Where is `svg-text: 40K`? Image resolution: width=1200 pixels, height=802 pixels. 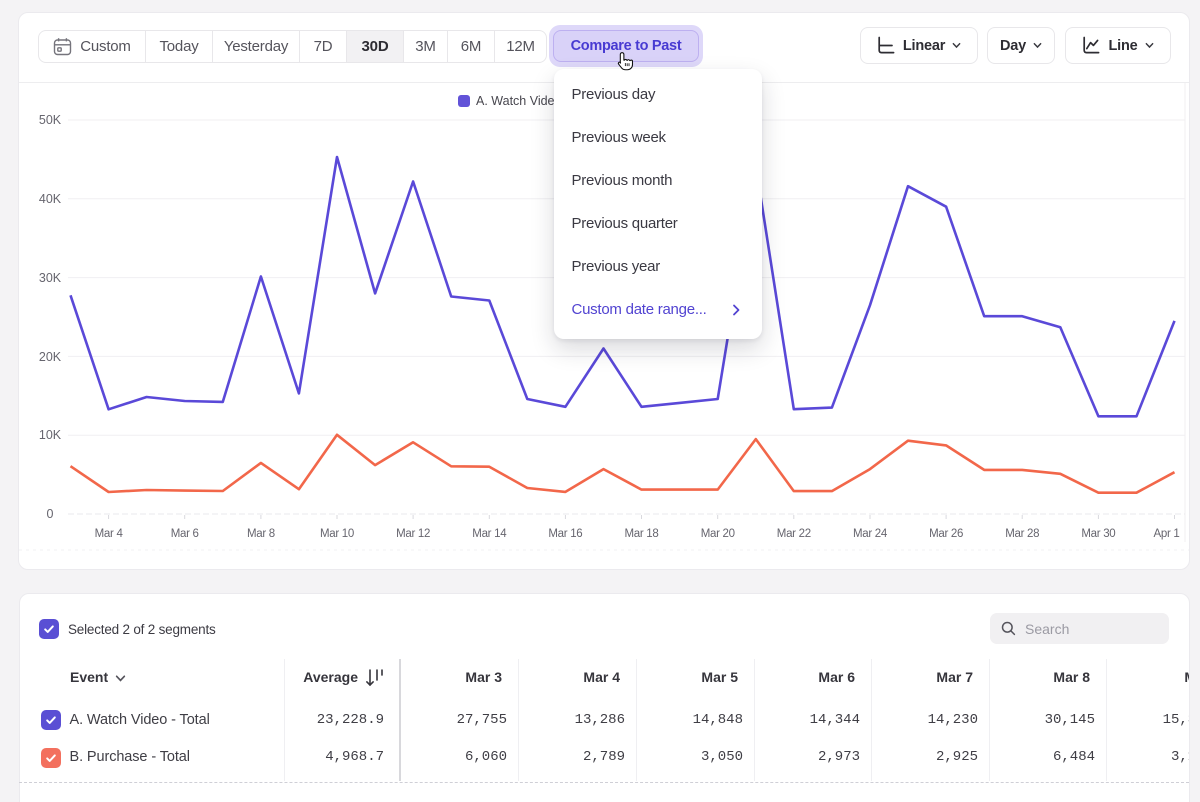
svg-text: 40K is located at coordinates (50, 199).